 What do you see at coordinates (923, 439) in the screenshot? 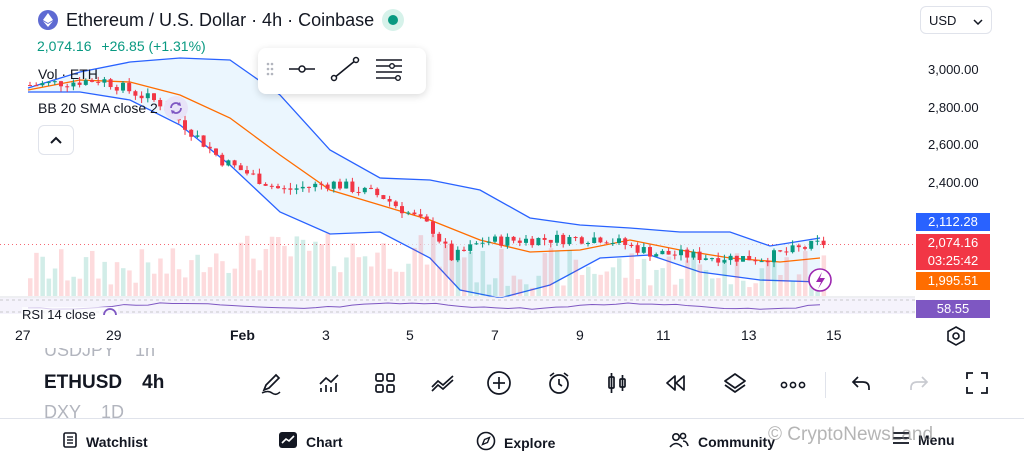
I see `nav-menu: Menu` at bounding box center [923, 439].